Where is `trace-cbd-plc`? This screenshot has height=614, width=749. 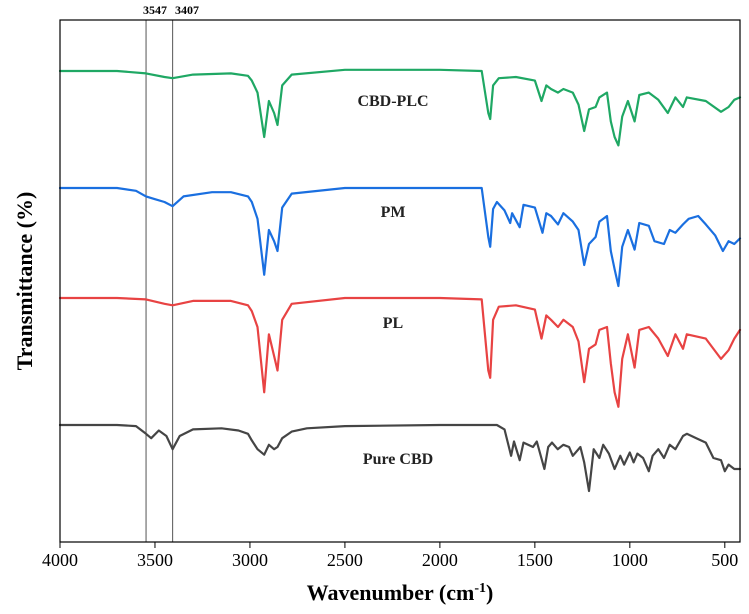
trace-cbd-plc is located at coordinates (400, 107).